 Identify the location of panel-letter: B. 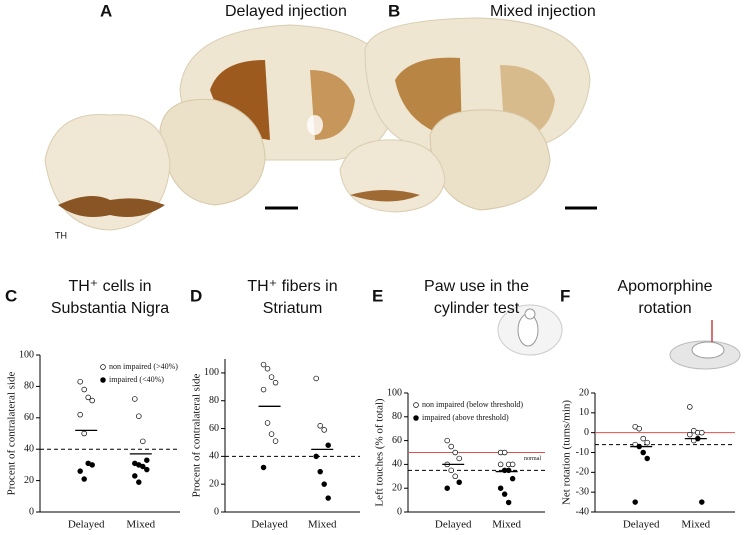
(394, 10).